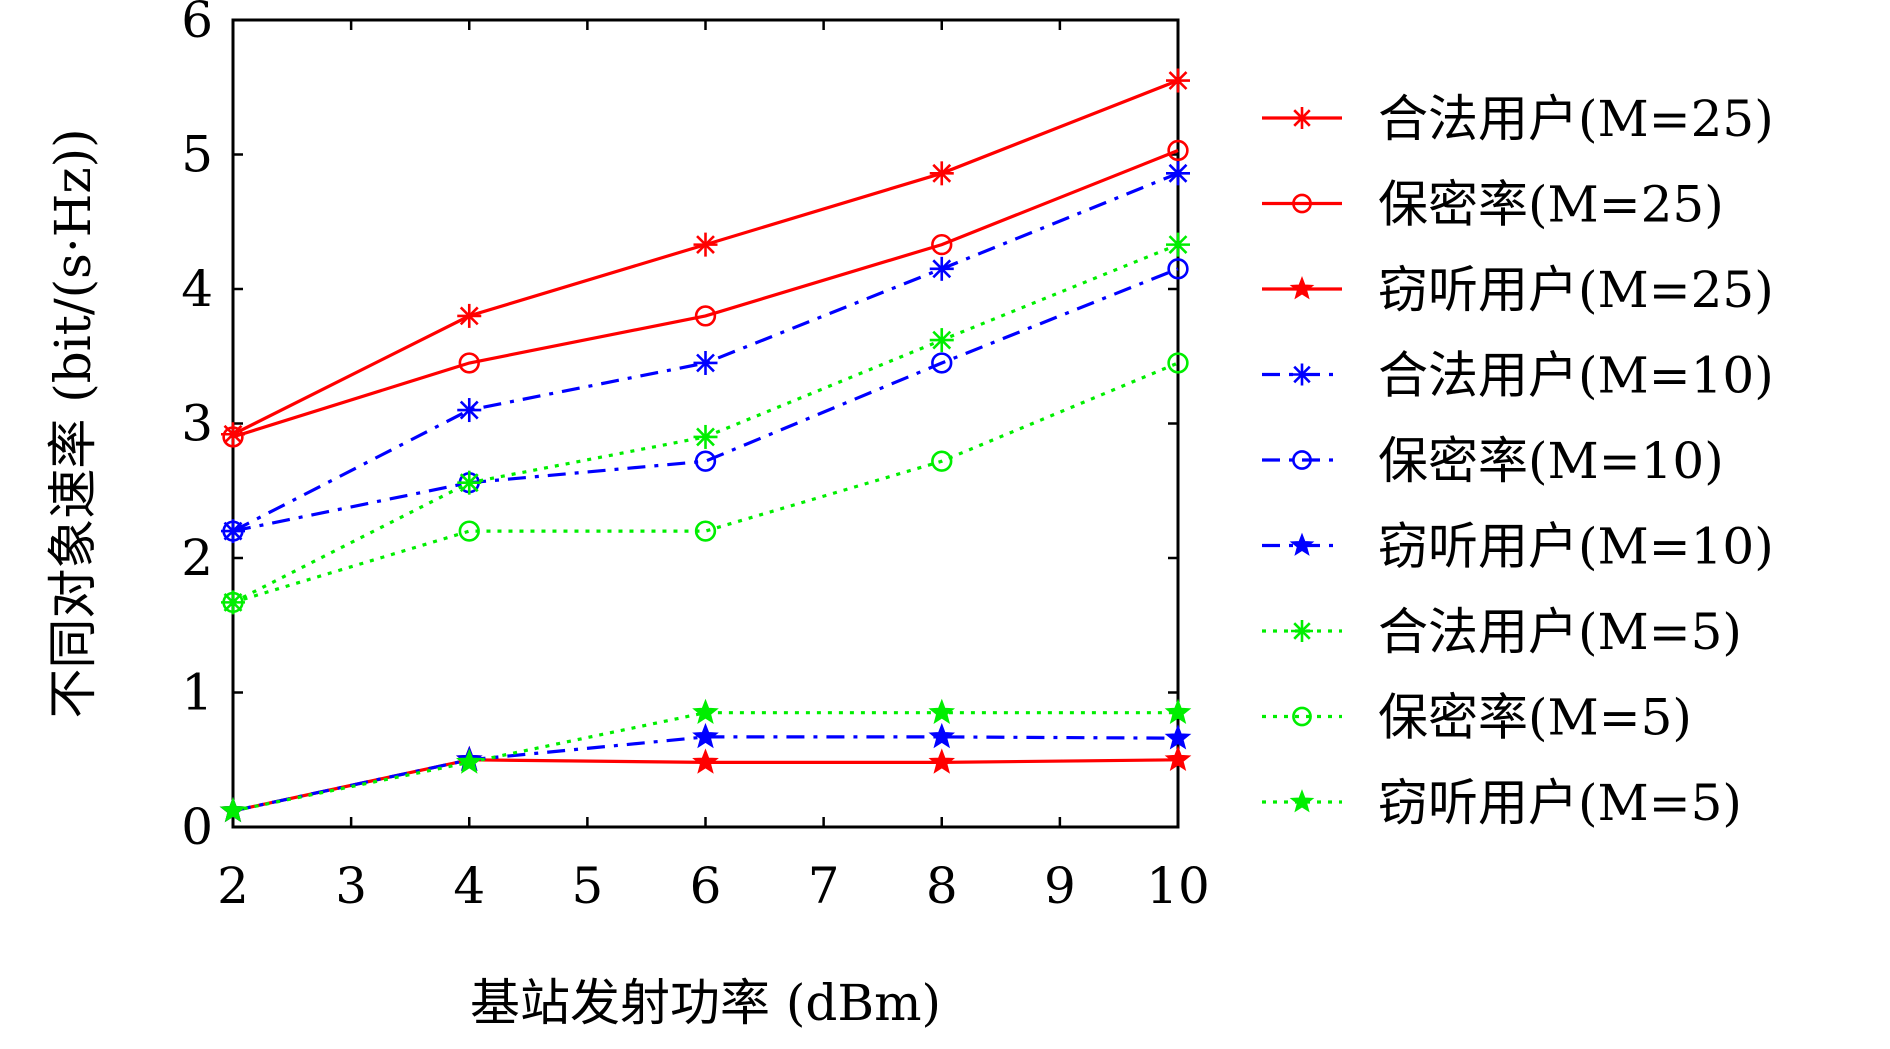 This screenshot has width=1890, height=1049. What do you see at coordinates (197, 424) in the screenshot?
I see `y-tick-label: 3` at bounding box center [197, 424].